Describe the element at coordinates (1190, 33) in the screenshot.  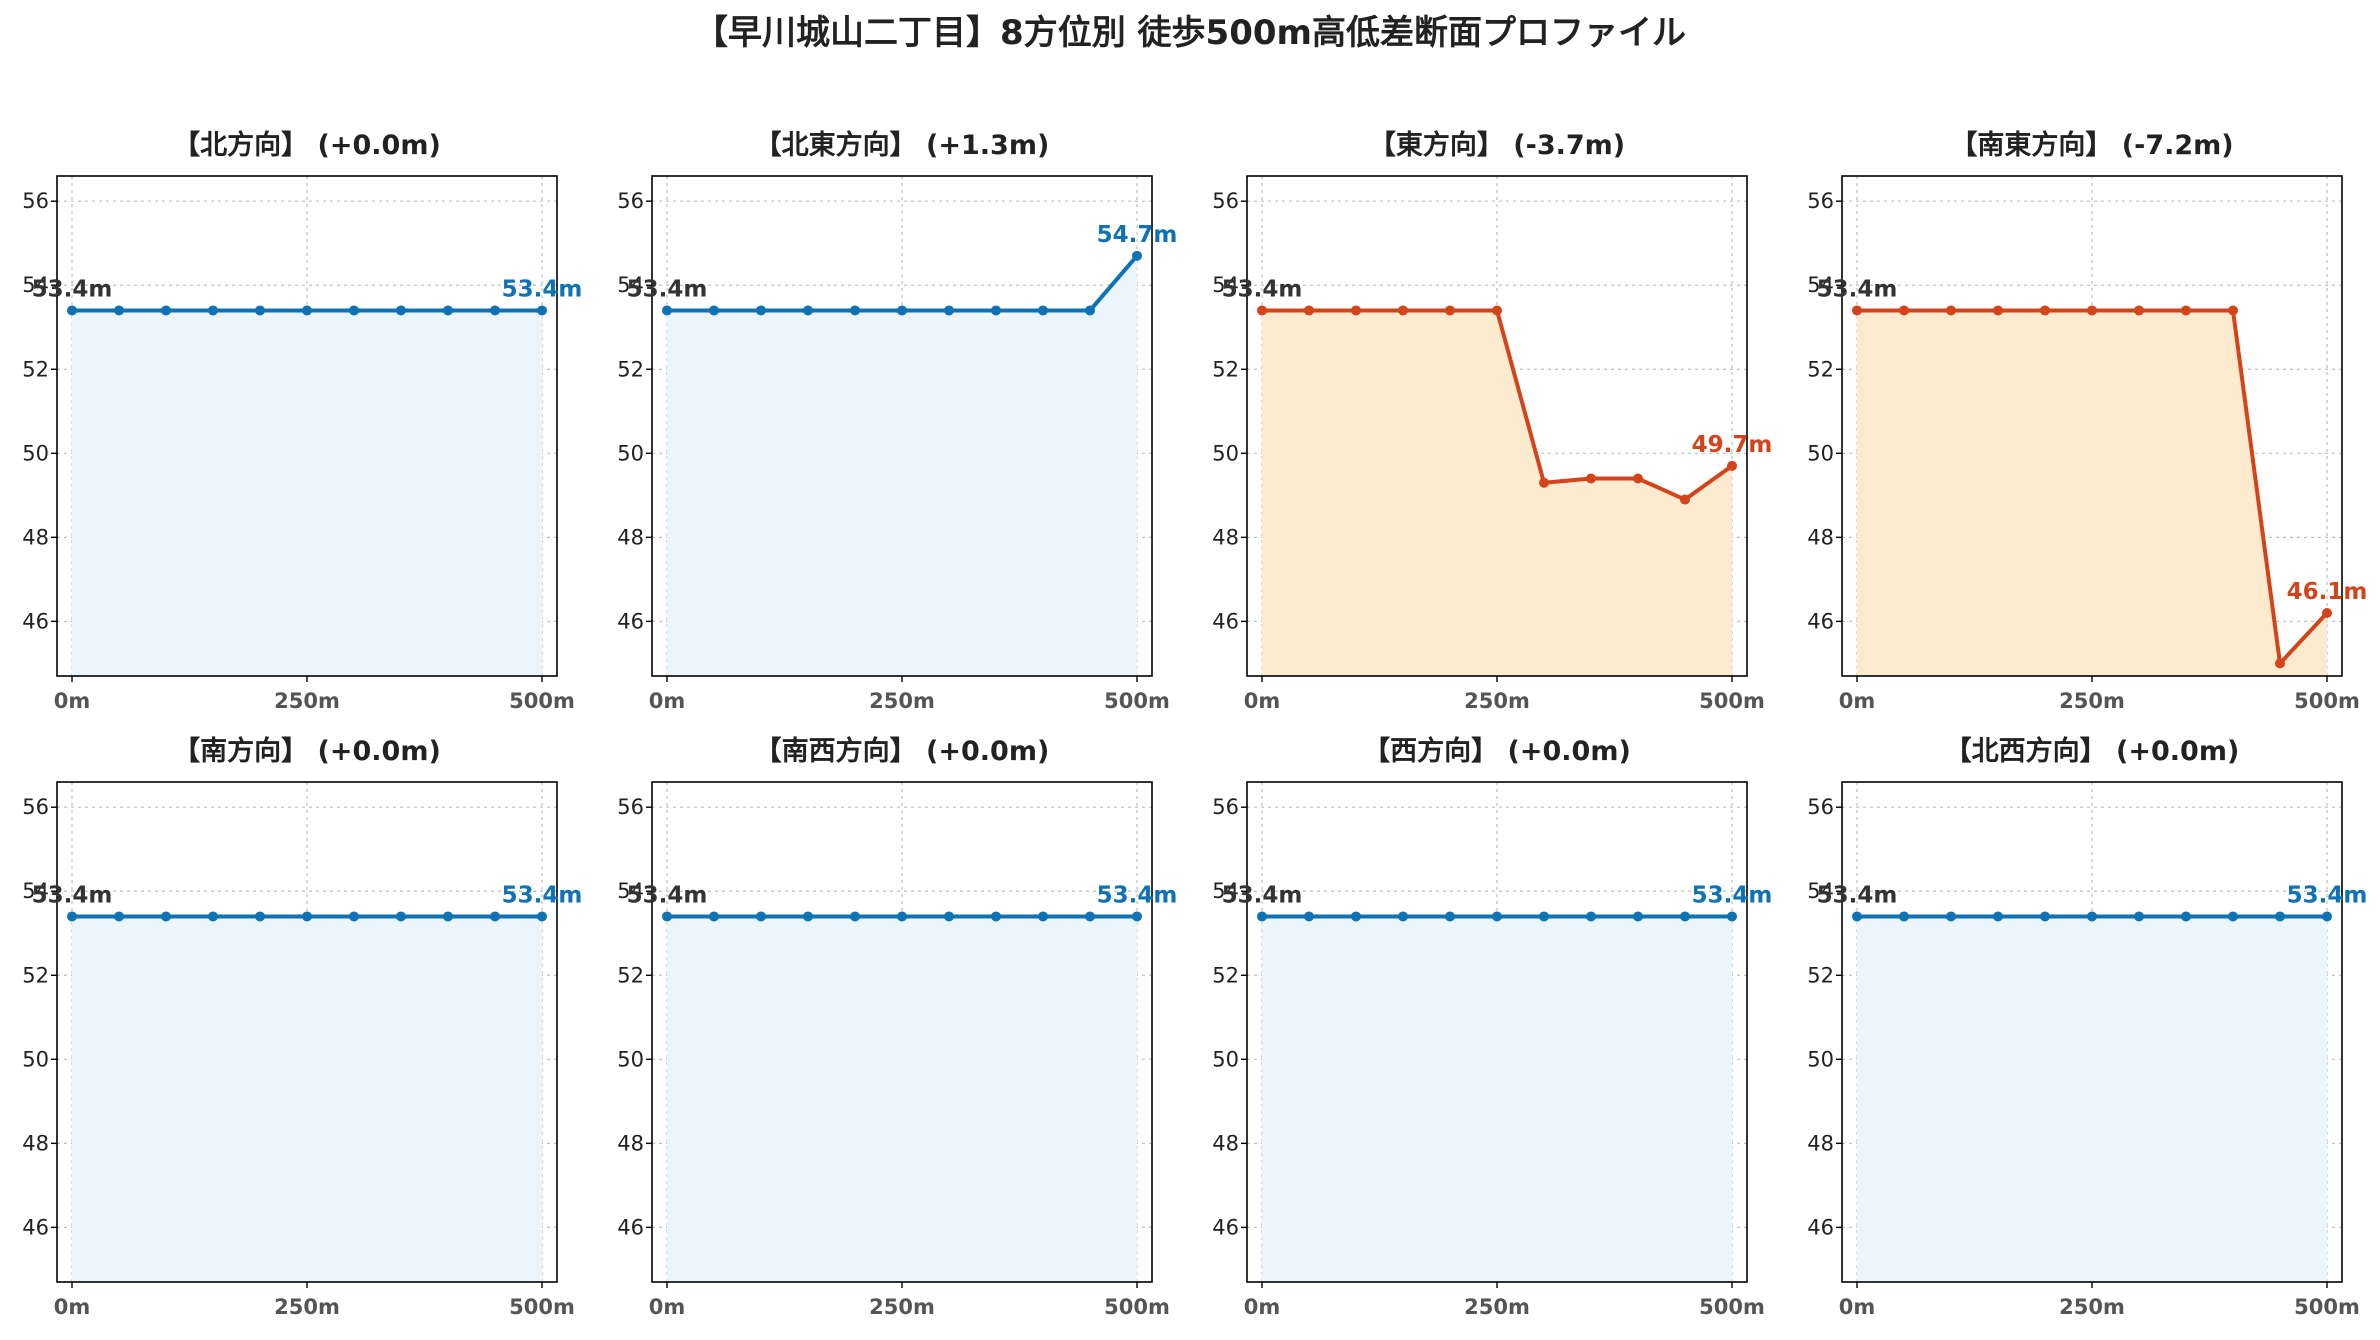
I see `page-title: 【早川城山二丁目】8方位別 徒歩500m高低差断面プロファイル` at that location.